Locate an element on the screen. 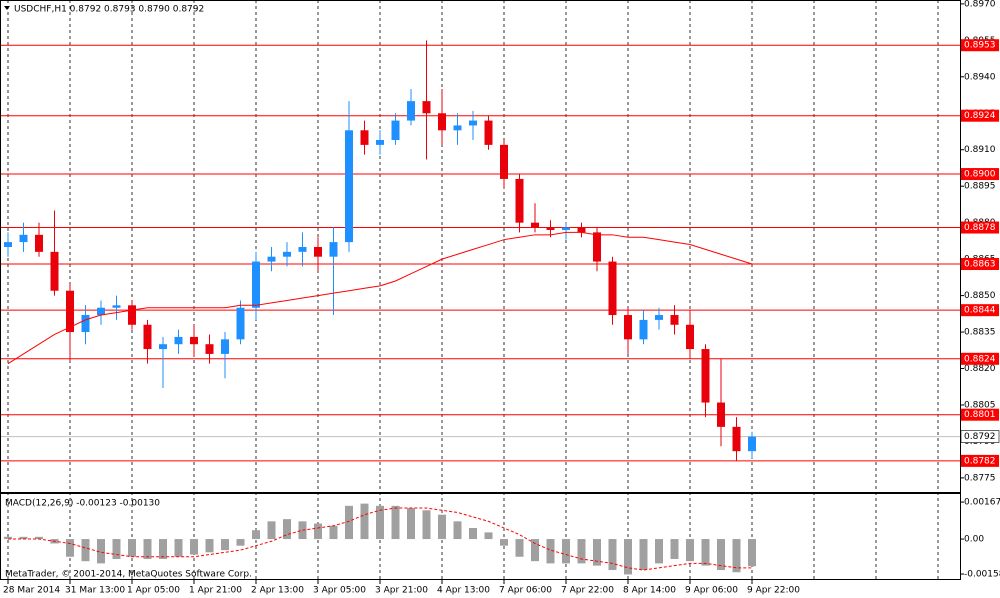 This screenshot has width=1000, height=598. x-tick-label: 31 Mar 13:00 is located at coordinates (95, 591).